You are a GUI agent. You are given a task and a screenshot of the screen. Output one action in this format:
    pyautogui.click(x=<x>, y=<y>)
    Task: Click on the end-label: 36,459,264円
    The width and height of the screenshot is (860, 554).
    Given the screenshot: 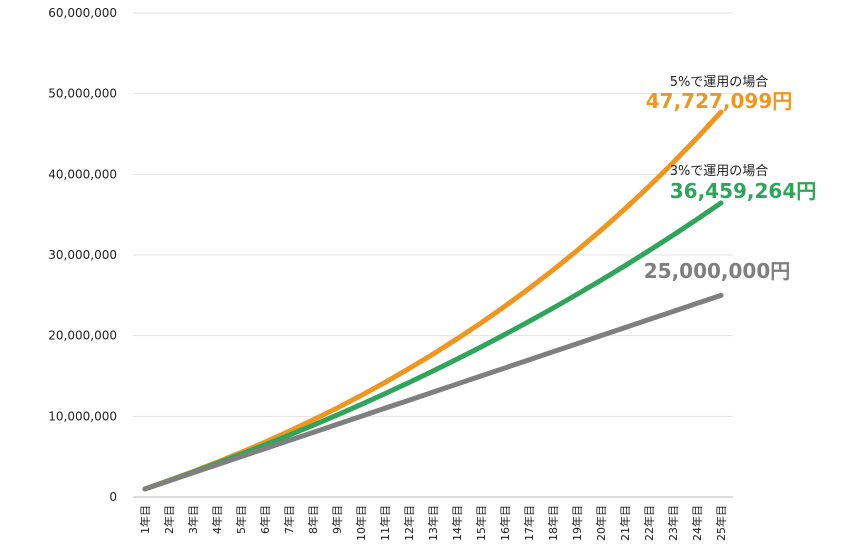 What is the action you would take?
    pyautogui.click(x=743, y=191)
    